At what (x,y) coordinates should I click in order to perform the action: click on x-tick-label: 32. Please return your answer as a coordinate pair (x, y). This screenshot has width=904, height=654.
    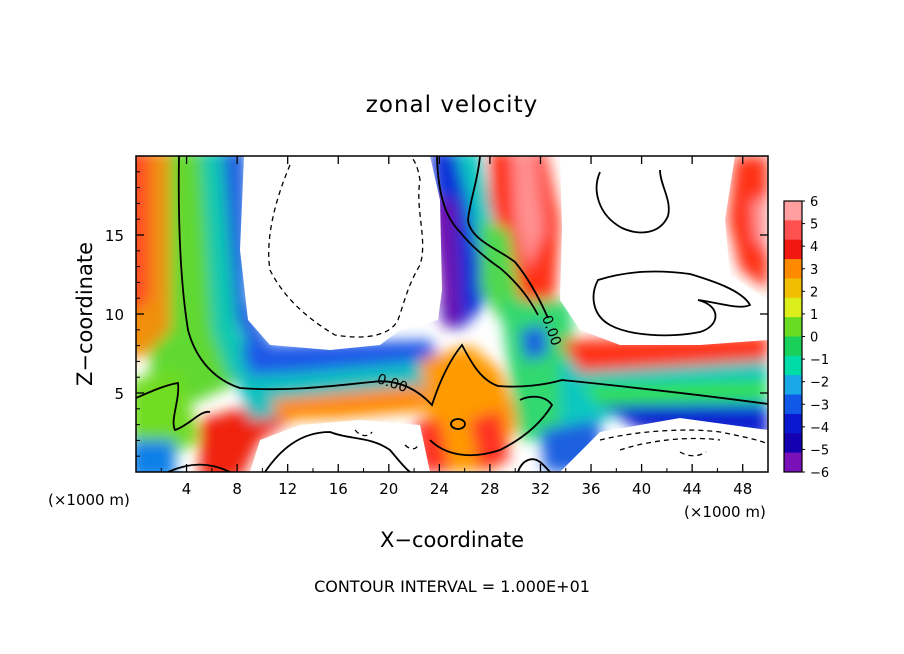
    Looking at the image, I should click on (540, 489).